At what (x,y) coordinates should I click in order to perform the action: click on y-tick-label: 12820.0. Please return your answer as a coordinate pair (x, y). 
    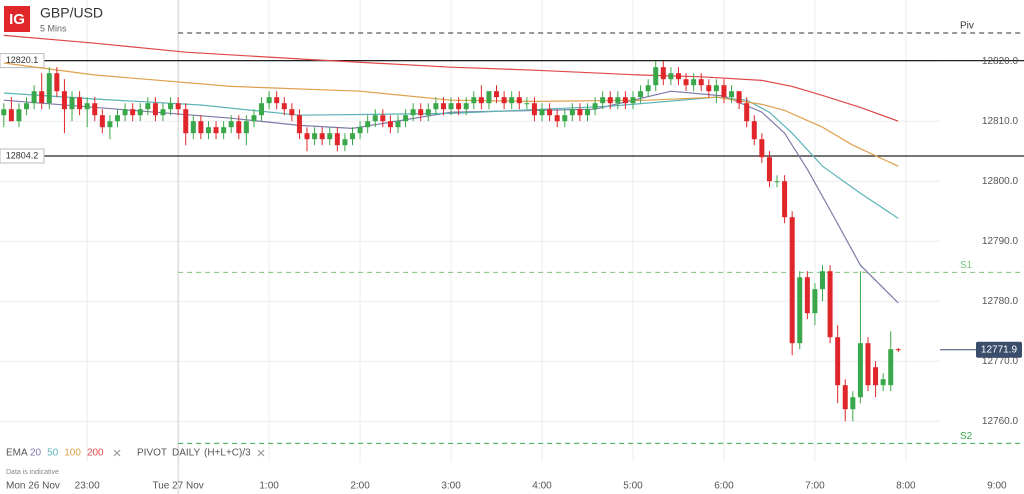
    Looking at the image, I should click on (1000, 61).